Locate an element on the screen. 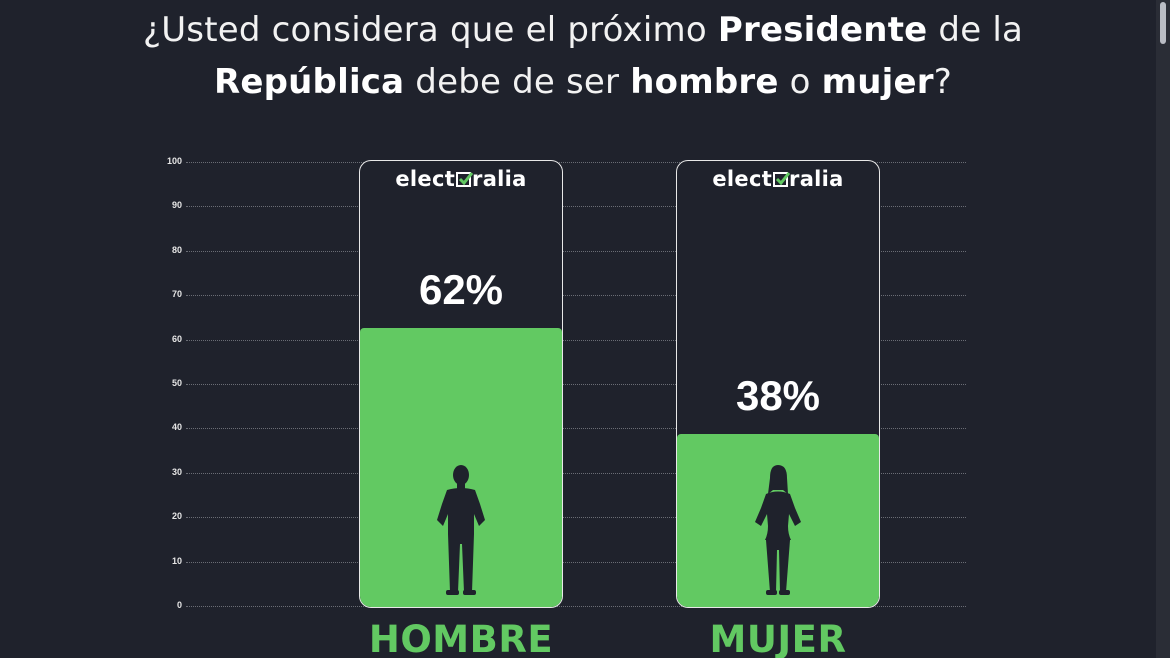 The image size is (1170, 658). bar-value-label: 38% is located at coordinates (778, 396).